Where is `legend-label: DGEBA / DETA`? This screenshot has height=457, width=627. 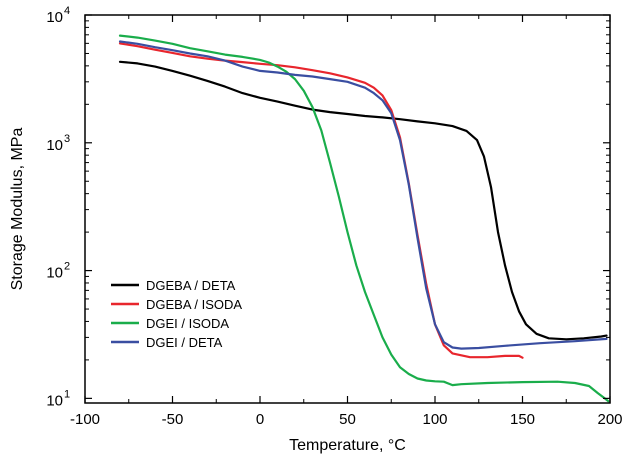 legend-label: DGEBA / DETA is located at coordinates (191, 285).